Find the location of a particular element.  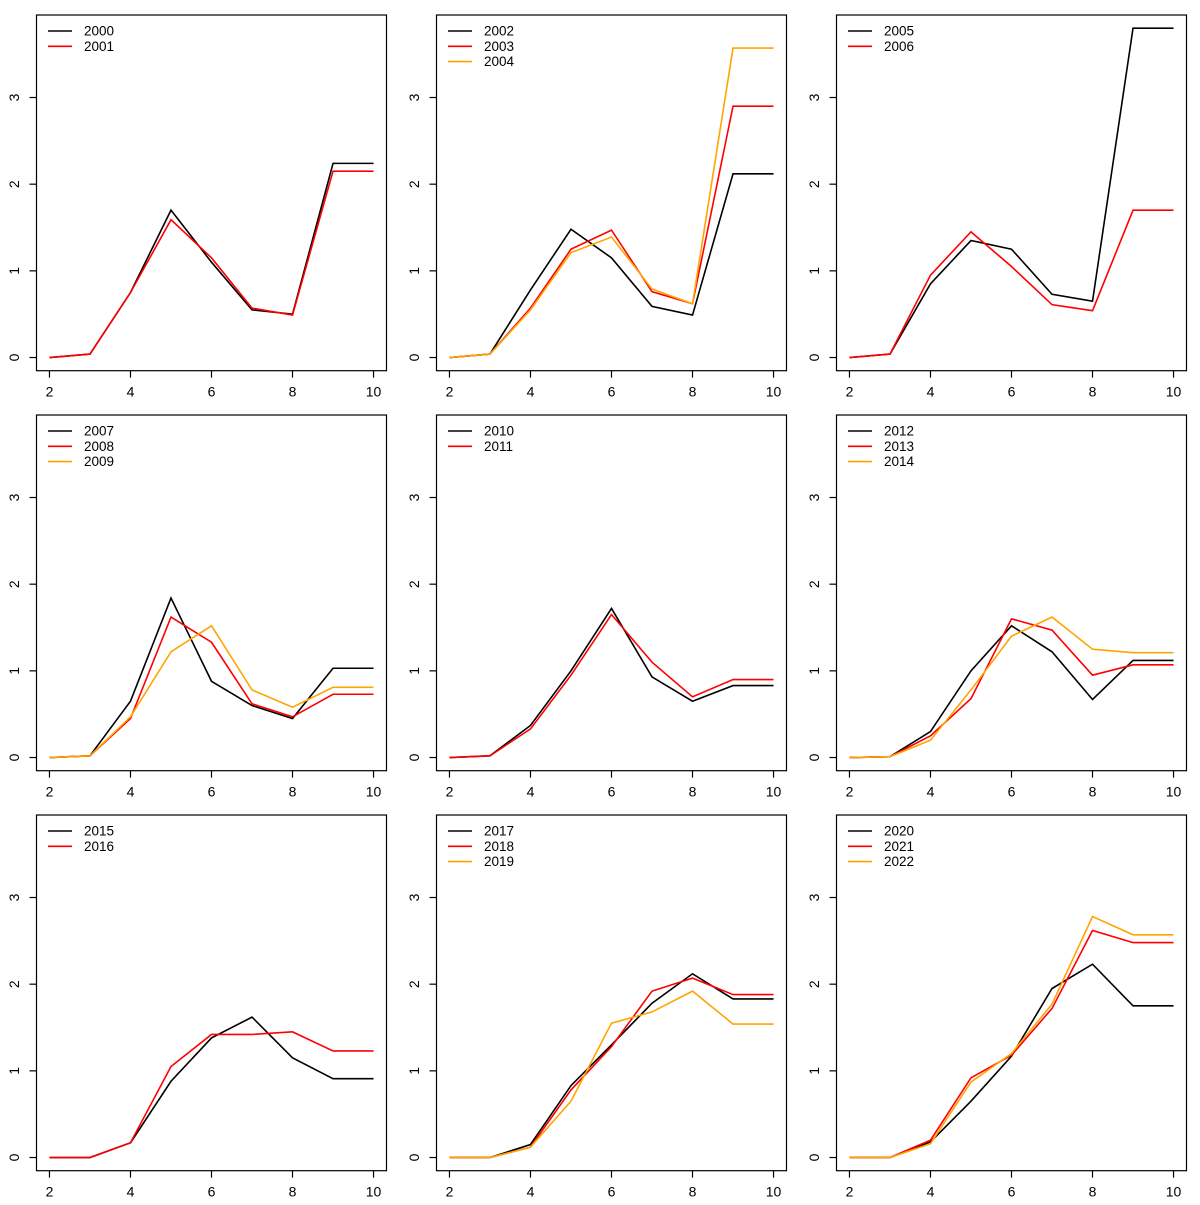

legend-label-2005: 2005 is located at coordinates (899, 31).